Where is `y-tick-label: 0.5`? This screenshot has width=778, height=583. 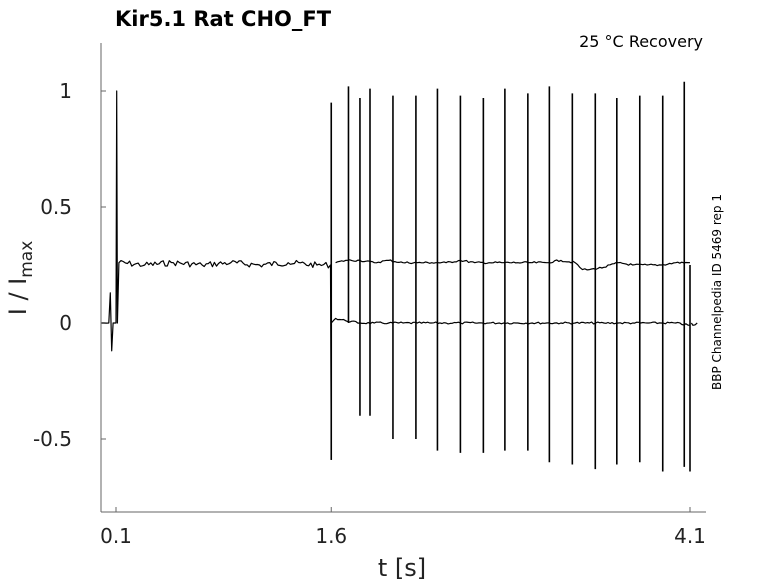 y-tick-label: 0.5 is located at coordinates (56, 207).